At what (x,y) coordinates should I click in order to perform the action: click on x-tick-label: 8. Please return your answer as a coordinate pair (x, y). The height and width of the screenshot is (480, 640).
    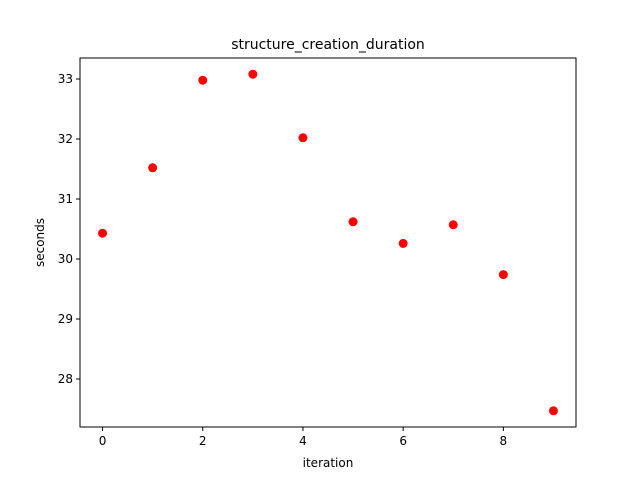
    Looking at the image, I should click on (504, 441).